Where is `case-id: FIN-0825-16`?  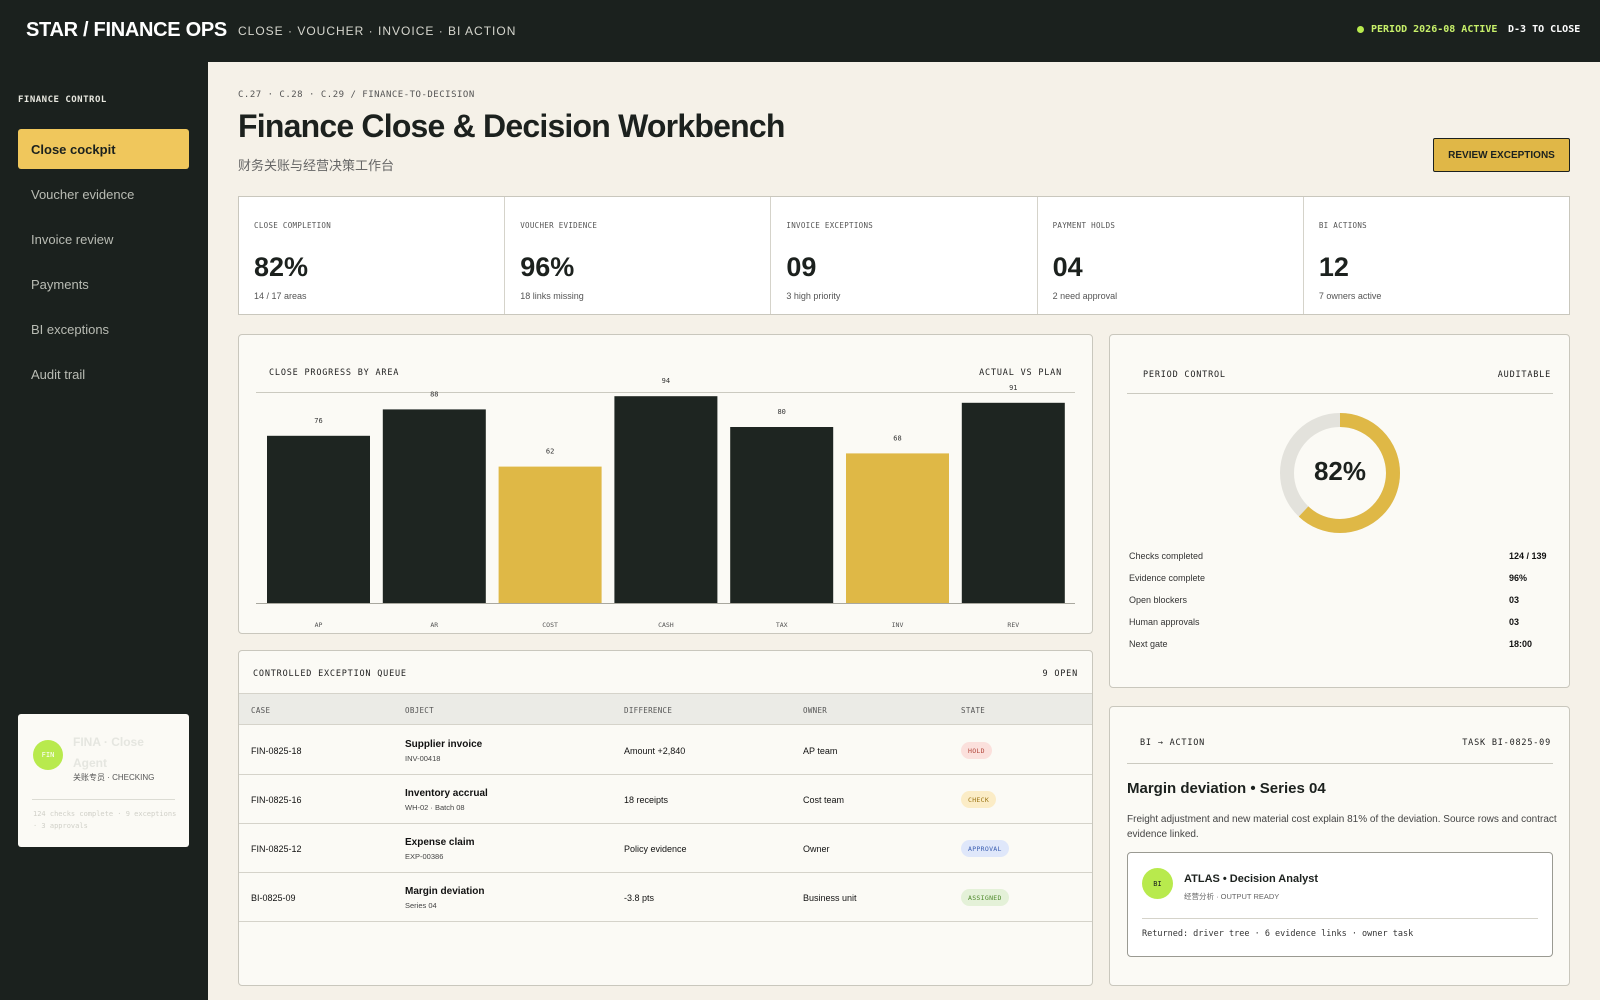 case-id: FIN-0825-16 is located at coordinates (276, 800).